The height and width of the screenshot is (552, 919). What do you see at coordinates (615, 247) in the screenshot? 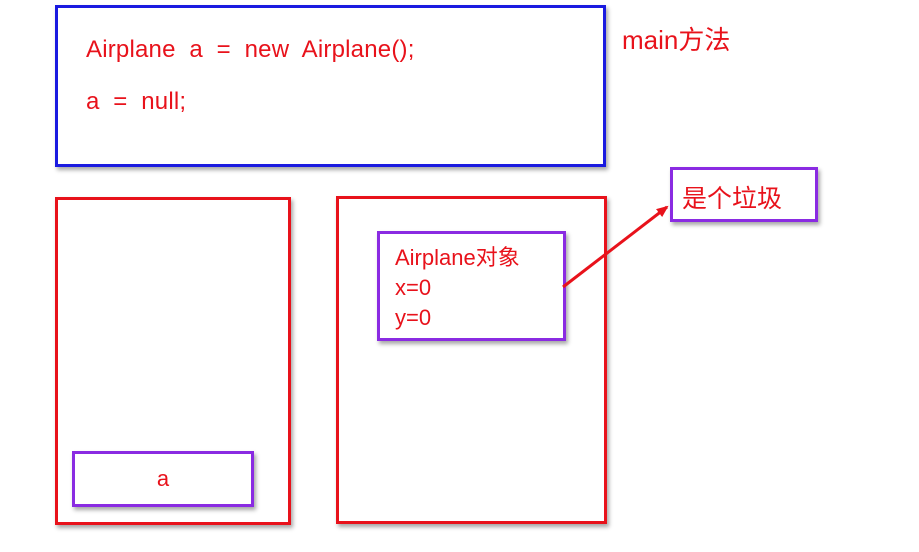
I see `arrow-line` at bounding box center [615, 247].